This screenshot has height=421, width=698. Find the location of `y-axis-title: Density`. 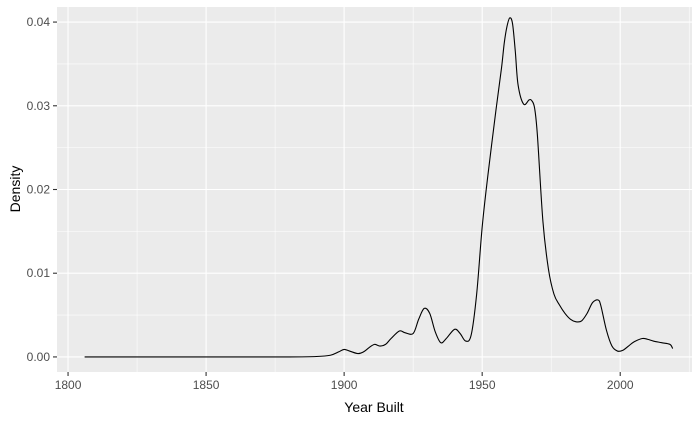

y-axis-title: Density is located at coordinates (15, 189).